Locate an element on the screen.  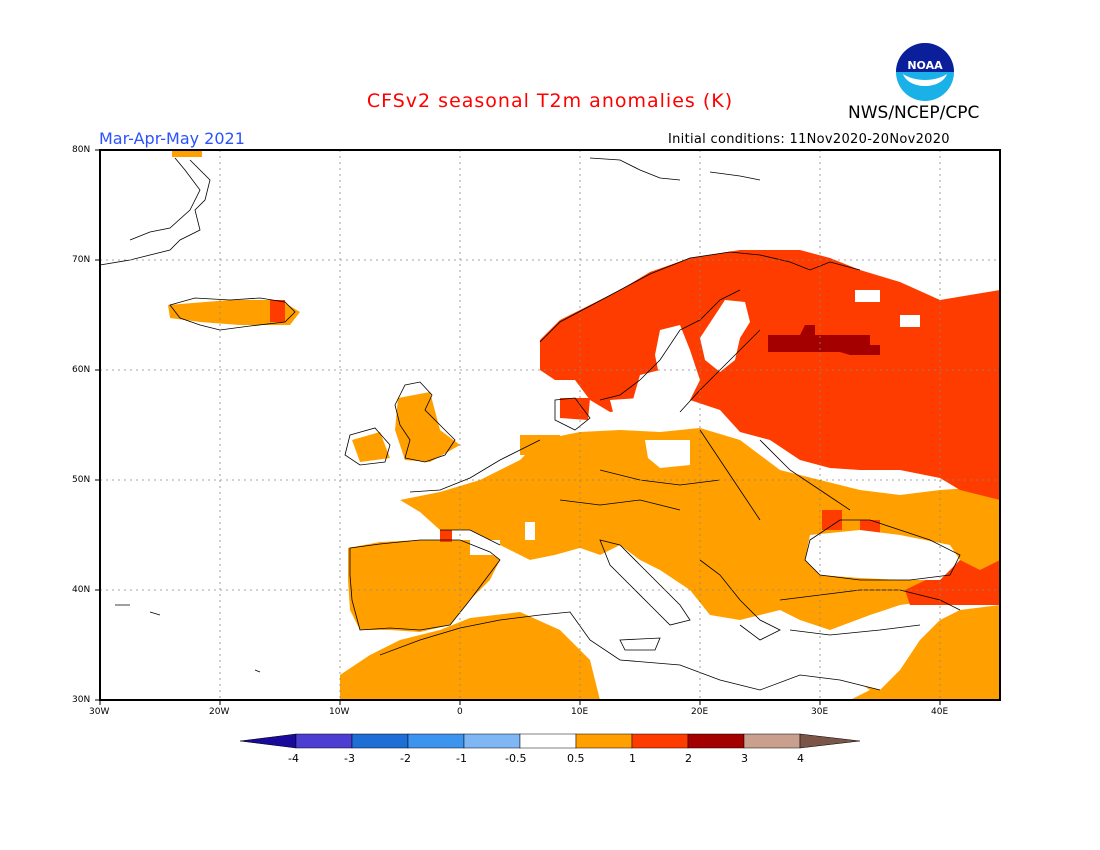
colorbar-label: -2 is located at coordinates (405, 758).